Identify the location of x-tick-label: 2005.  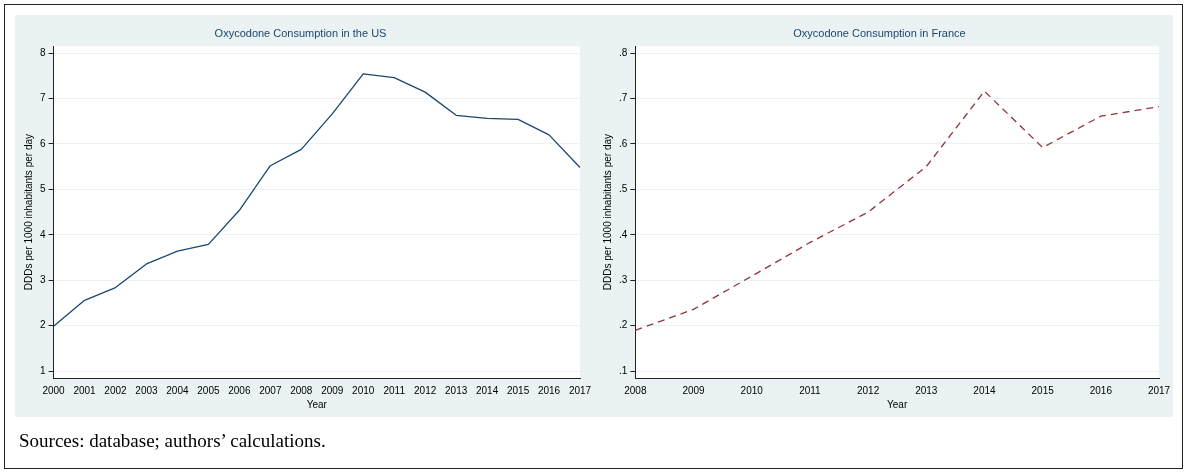
(208, 390).